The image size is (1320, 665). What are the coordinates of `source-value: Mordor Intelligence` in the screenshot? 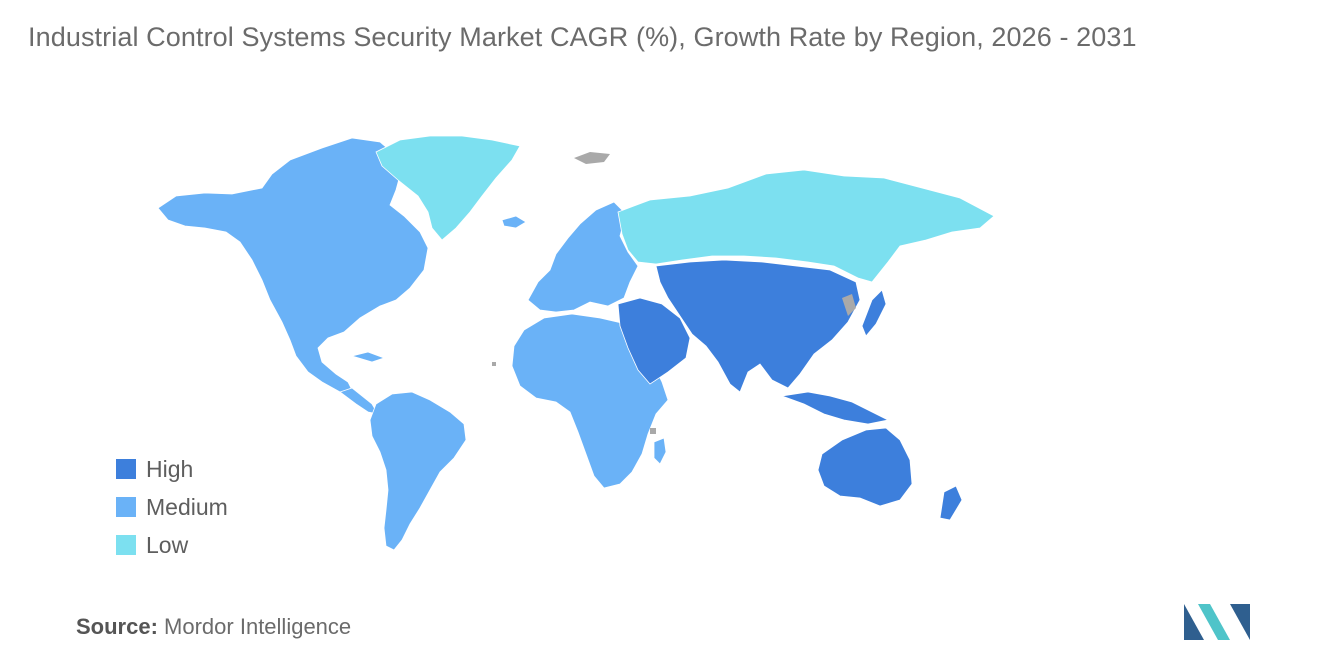 It's located at (258, 626).